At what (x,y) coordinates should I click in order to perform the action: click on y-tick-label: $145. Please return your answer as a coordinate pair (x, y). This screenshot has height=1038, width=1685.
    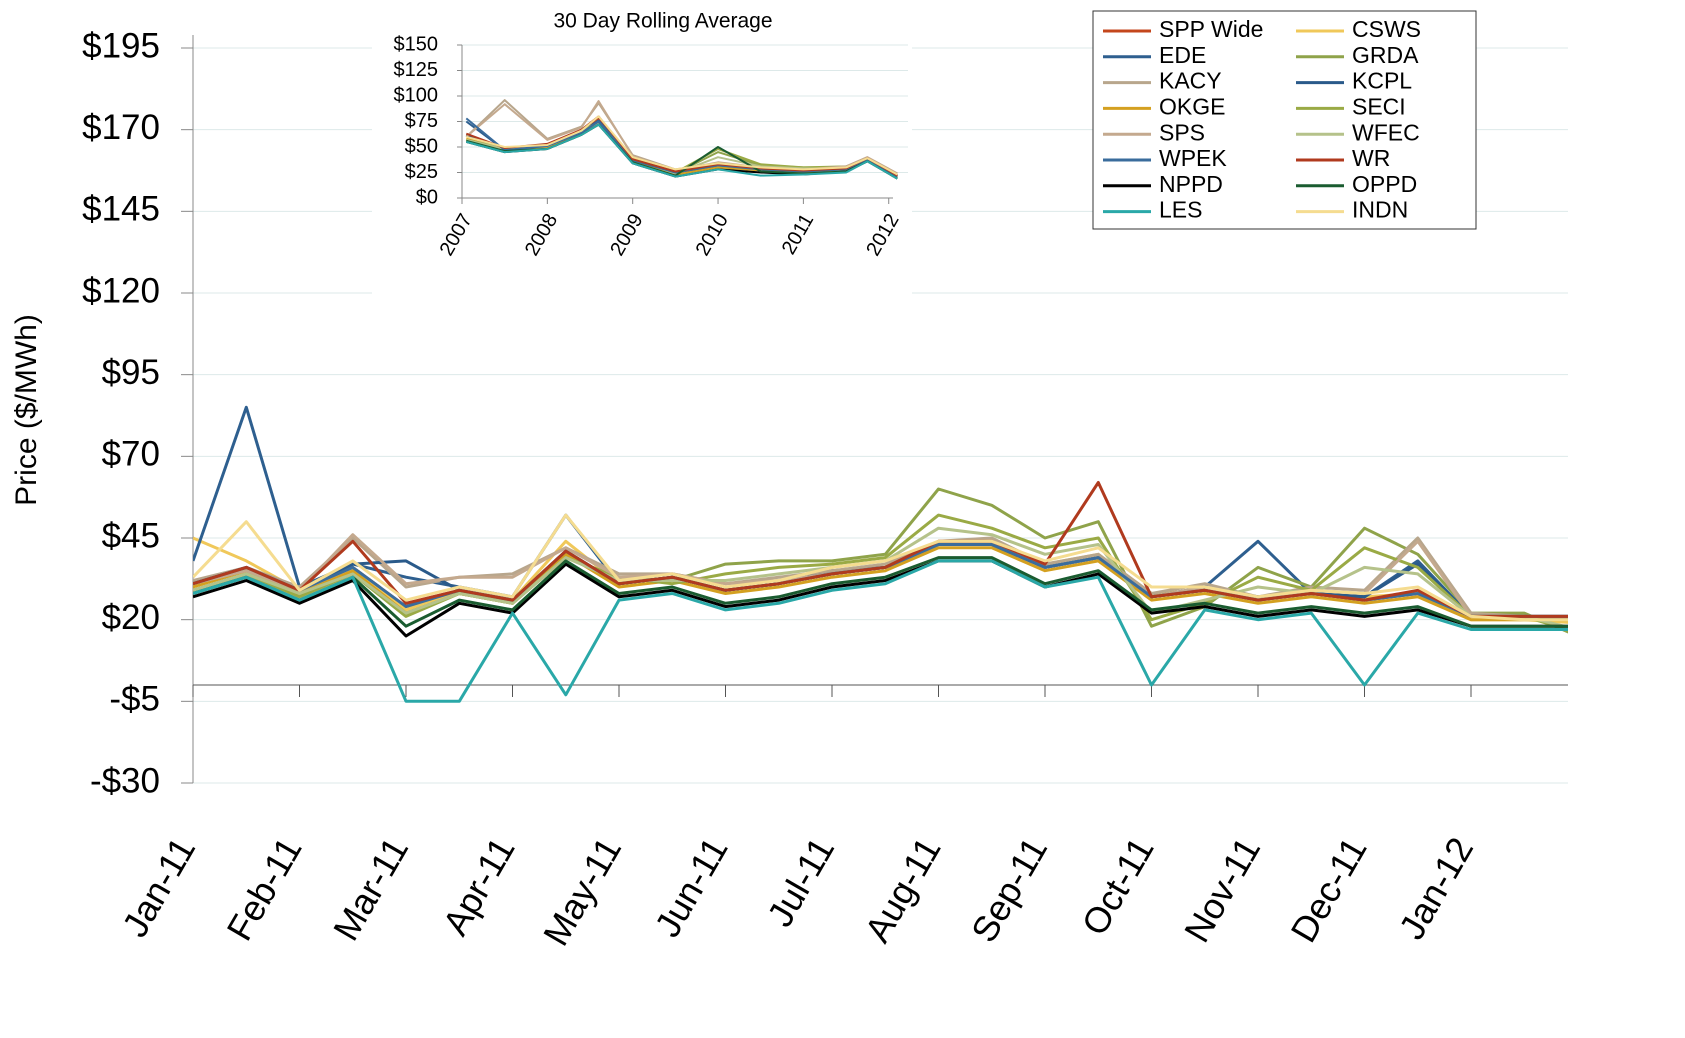
    Looking at the image, I should click on (121, 209).